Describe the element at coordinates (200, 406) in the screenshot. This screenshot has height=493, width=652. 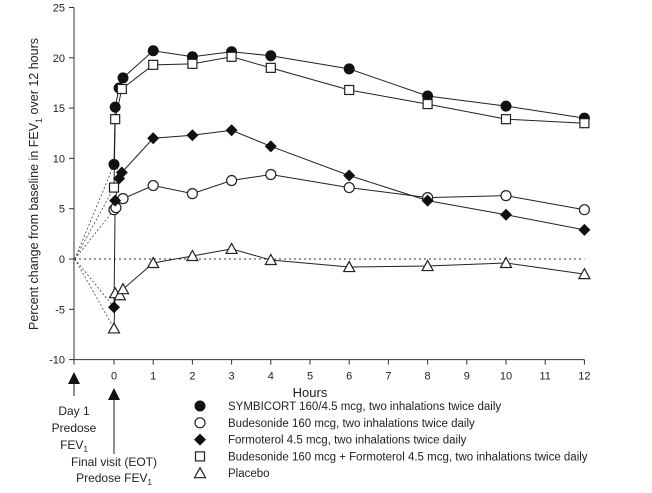
I see `legend-marker-filled-circle-icon` at that location.